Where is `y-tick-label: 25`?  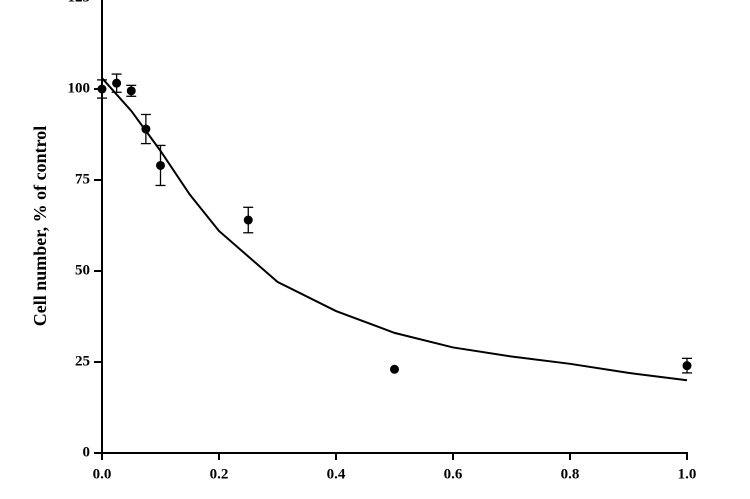
y-tick-label: 25 is located at coordinates (82, 361).